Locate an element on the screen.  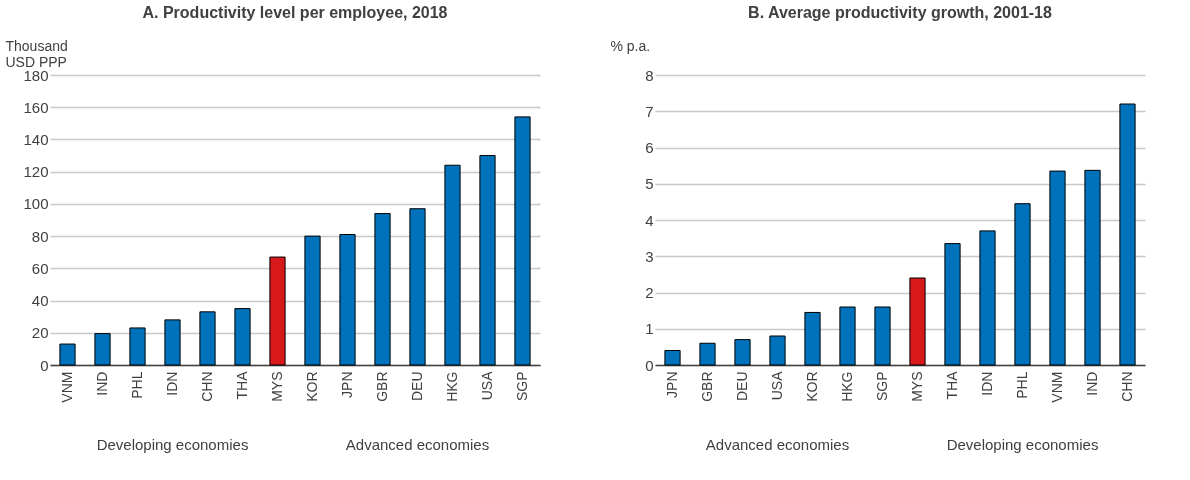
y-tick-label: 140 is located at coordinates (36, 139).